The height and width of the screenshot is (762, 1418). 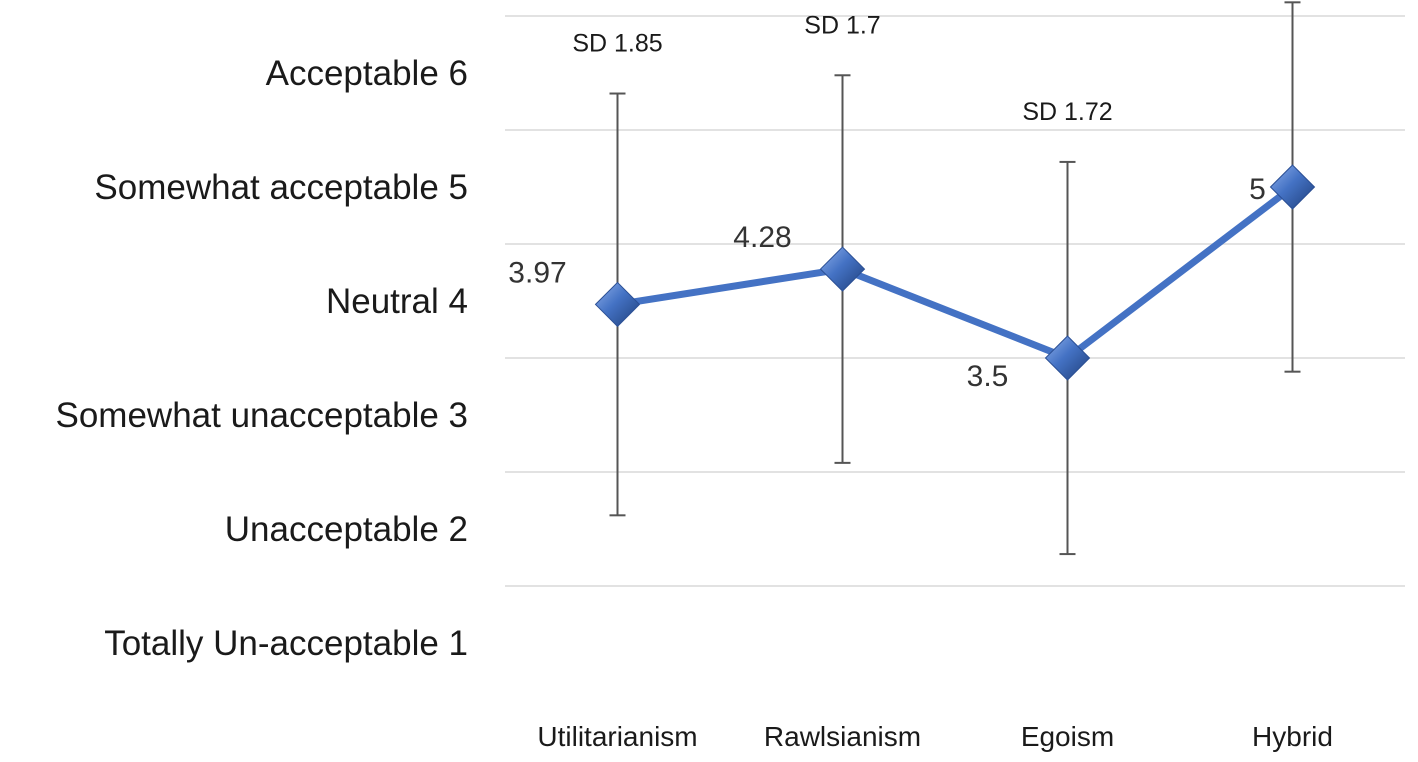 I want to click on y-tick-label-6: Acceptable 6, so click(x=367, y=73).